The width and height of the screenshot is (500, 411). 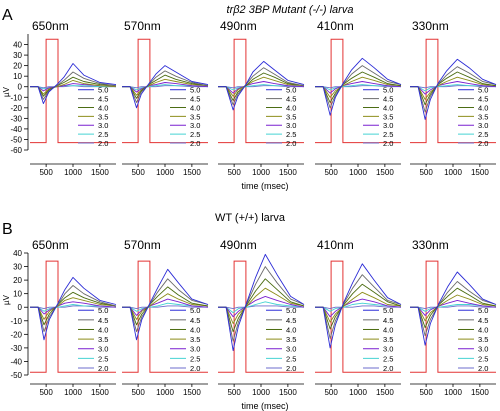 I want to click on plot-a-410nm: 500 1000 1500 410nm 5.04.54.03.53.02.52.0, so click(x=358, y=98).